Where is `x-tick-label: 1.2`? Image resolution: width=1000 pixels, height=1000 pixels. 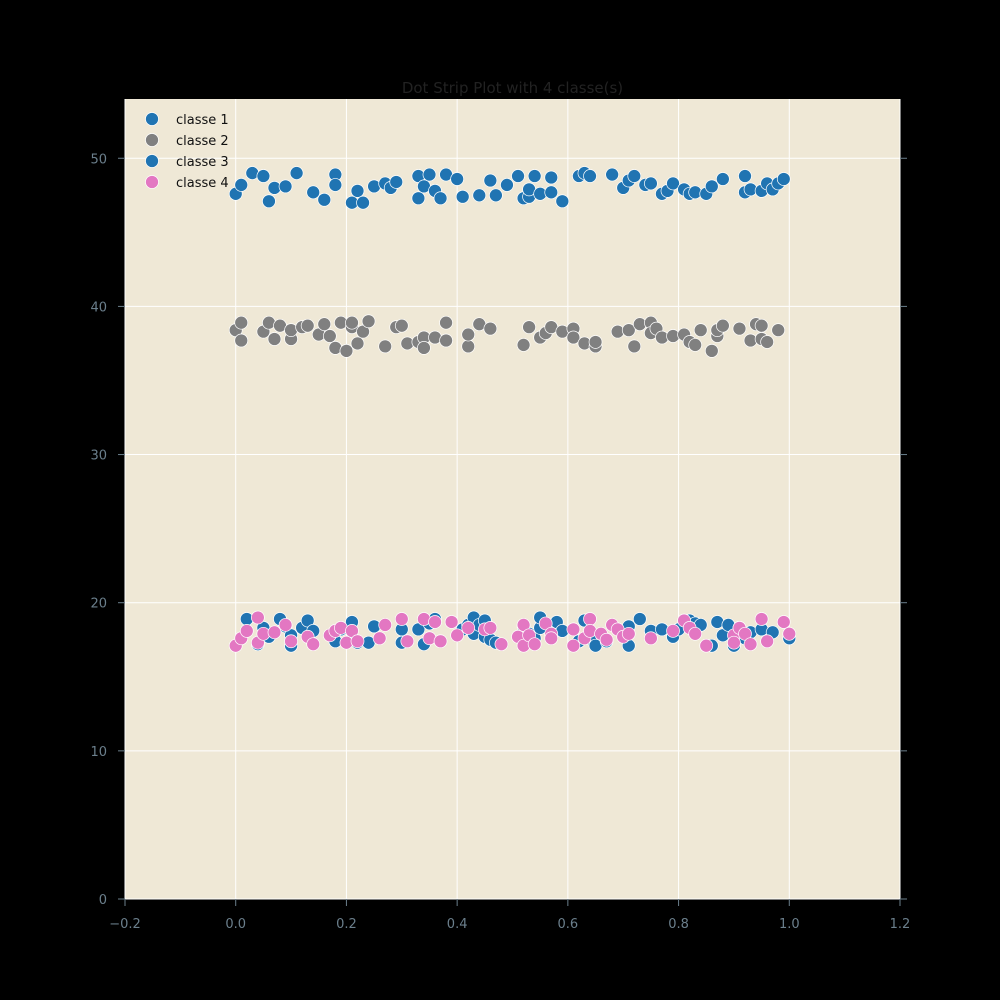
x-tick-label: 1.2 is located at coordinates (900, 924).